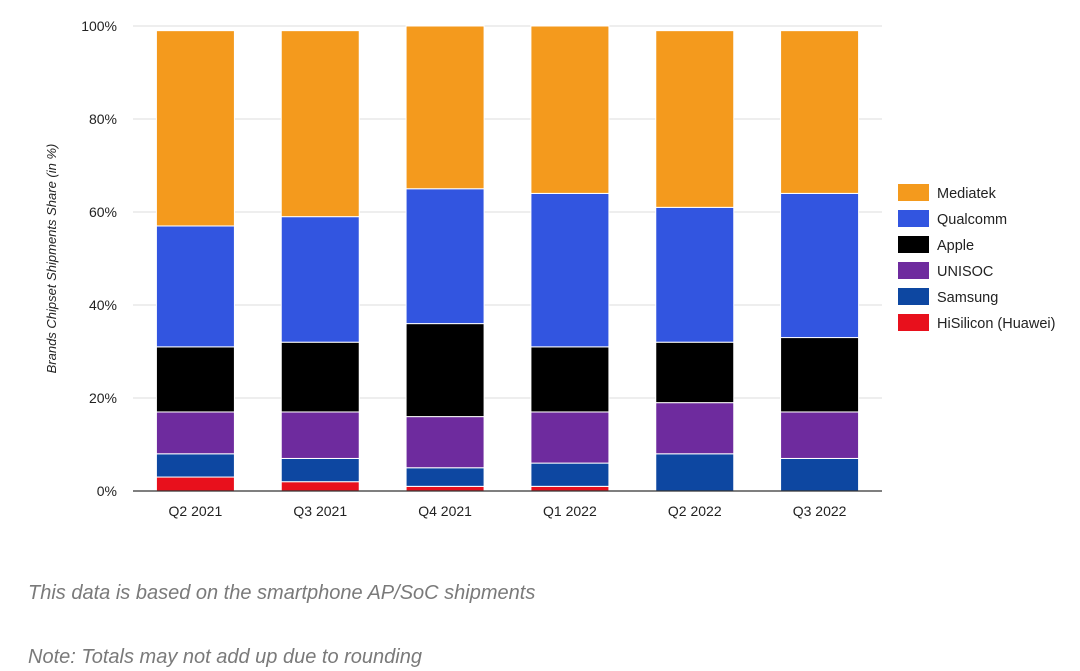 The width and height of the screenshot is (1080, 671). What do you see at coordinates (570, 109) in the screenshot?
I see `bar-mediatek-q1-2022` at bounding box center [570, 109].